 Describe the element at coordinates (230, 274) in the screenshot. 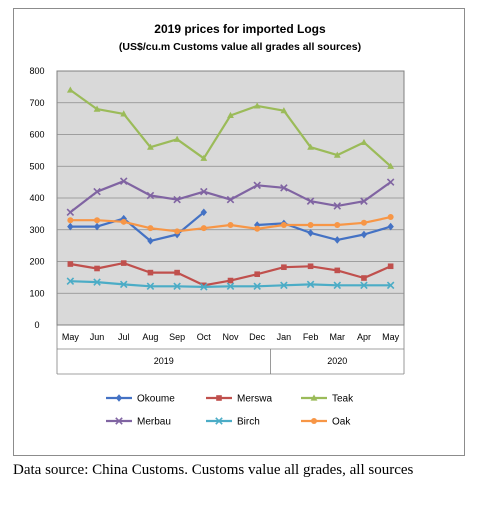

I see `series-merswa` at that location.